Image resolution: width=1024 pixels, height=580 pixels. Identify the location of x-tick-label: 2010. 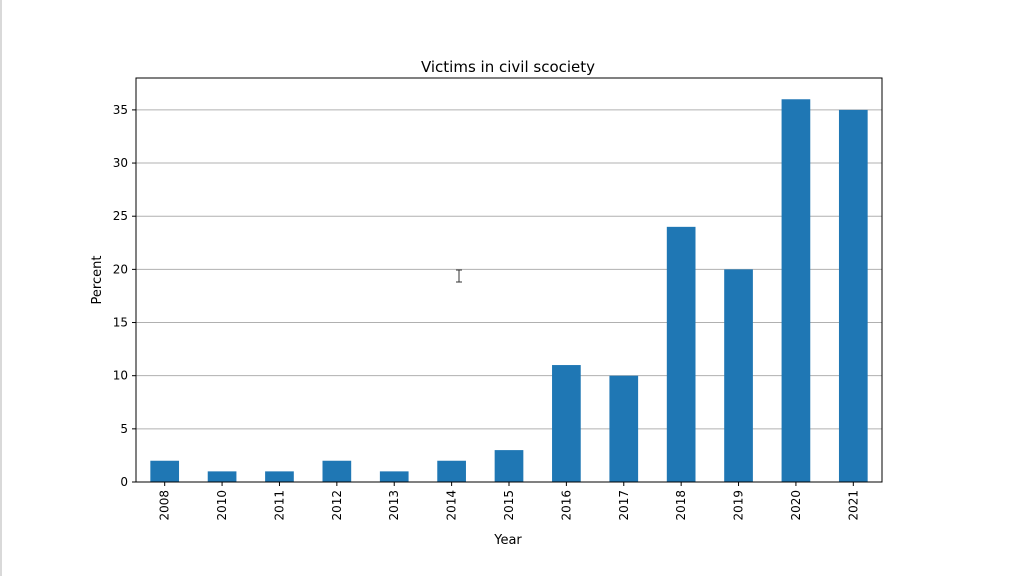
(222, 505).